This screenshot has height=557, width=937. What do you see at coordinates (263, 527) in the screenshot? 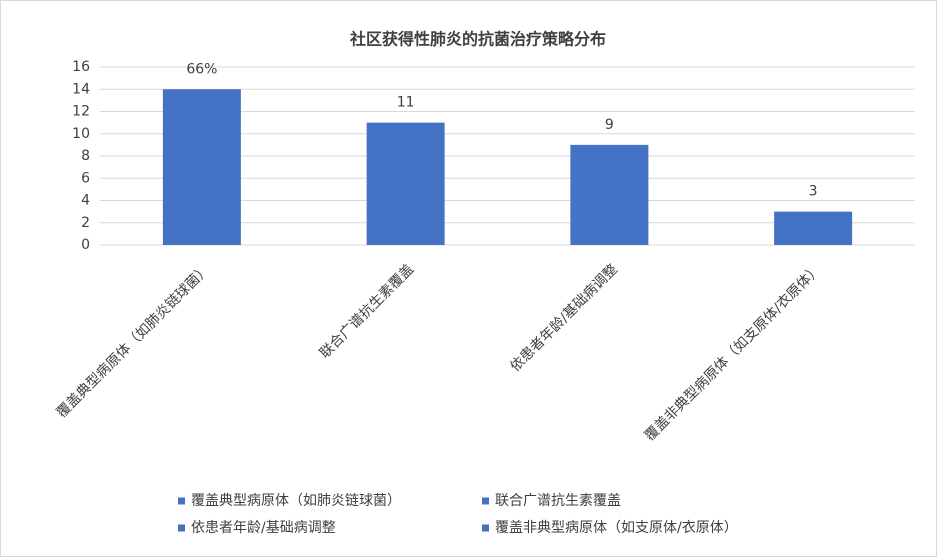
I see `legend-label: 依患者年龄/基础病调整` at bounding box center [263, 527].